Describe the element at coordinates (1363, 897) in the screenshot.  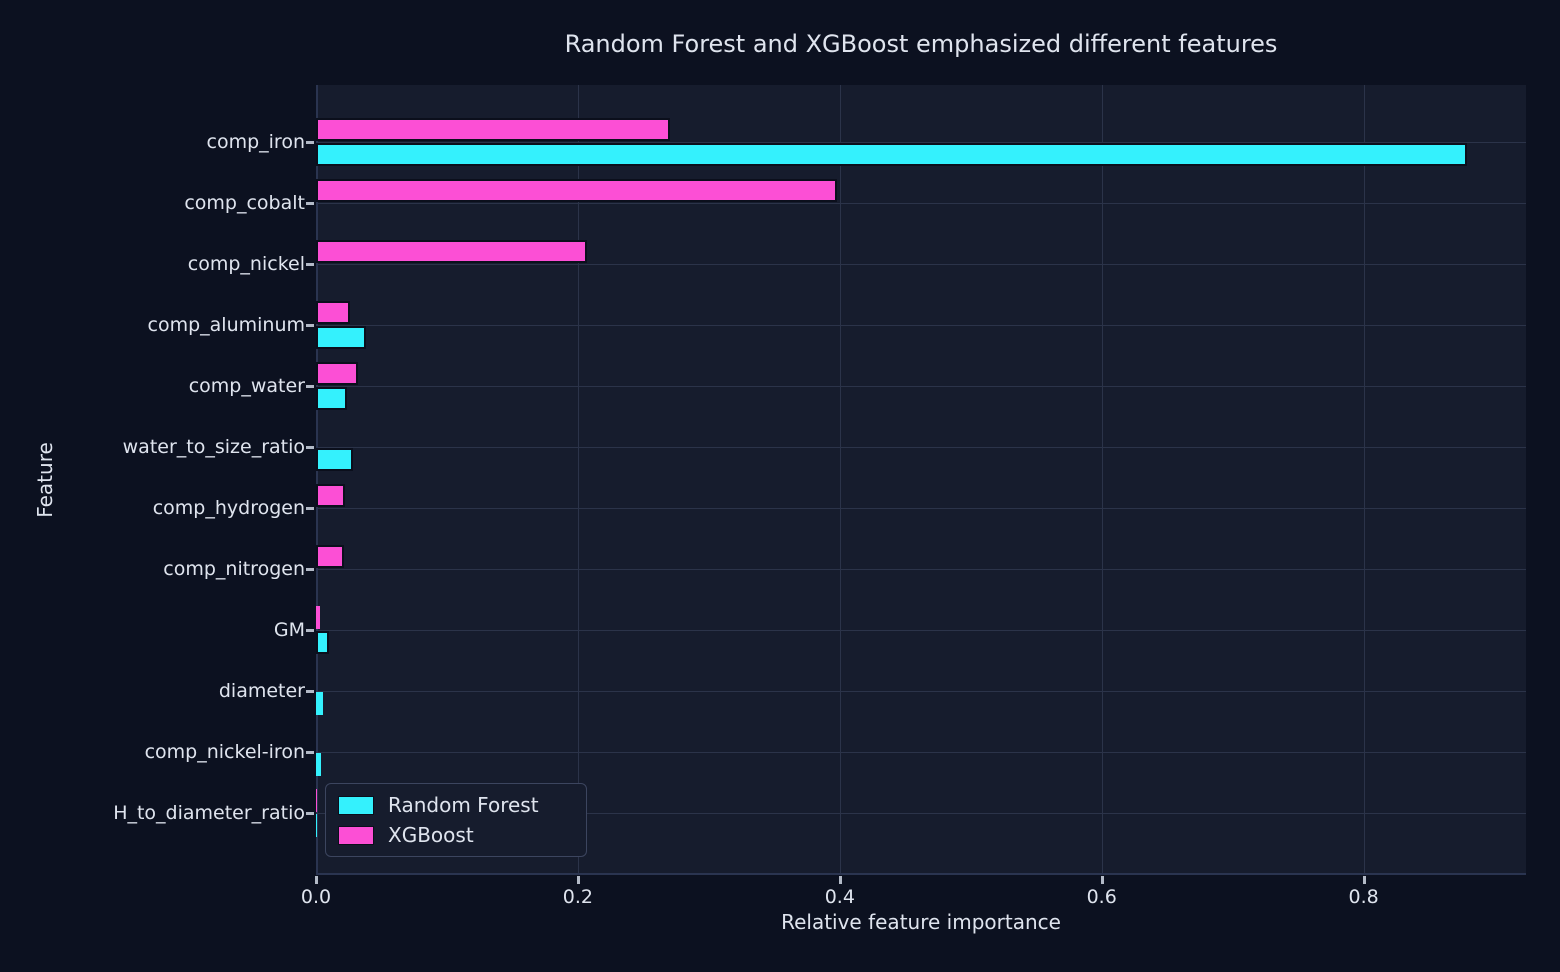
I see `x-tick-label: 0.8` at that location.